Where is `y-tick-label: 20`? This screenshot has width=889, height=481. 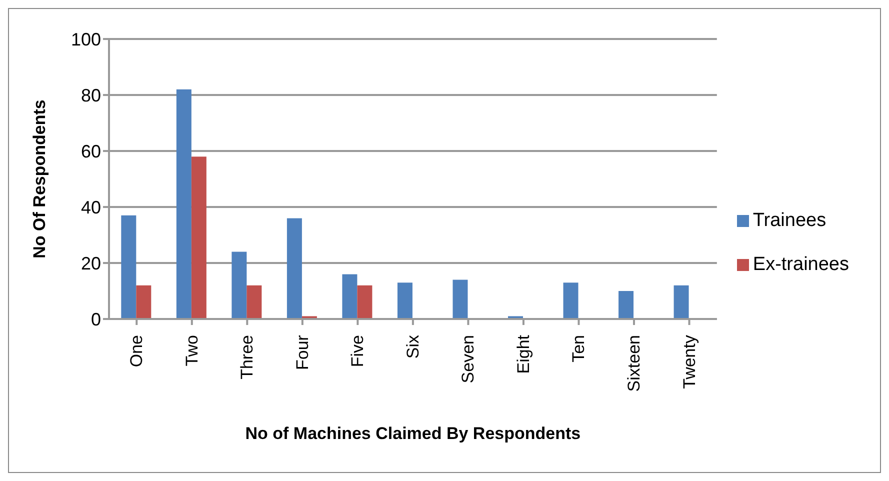 y-tick-label: 20 is located at coordinates (90, 263).